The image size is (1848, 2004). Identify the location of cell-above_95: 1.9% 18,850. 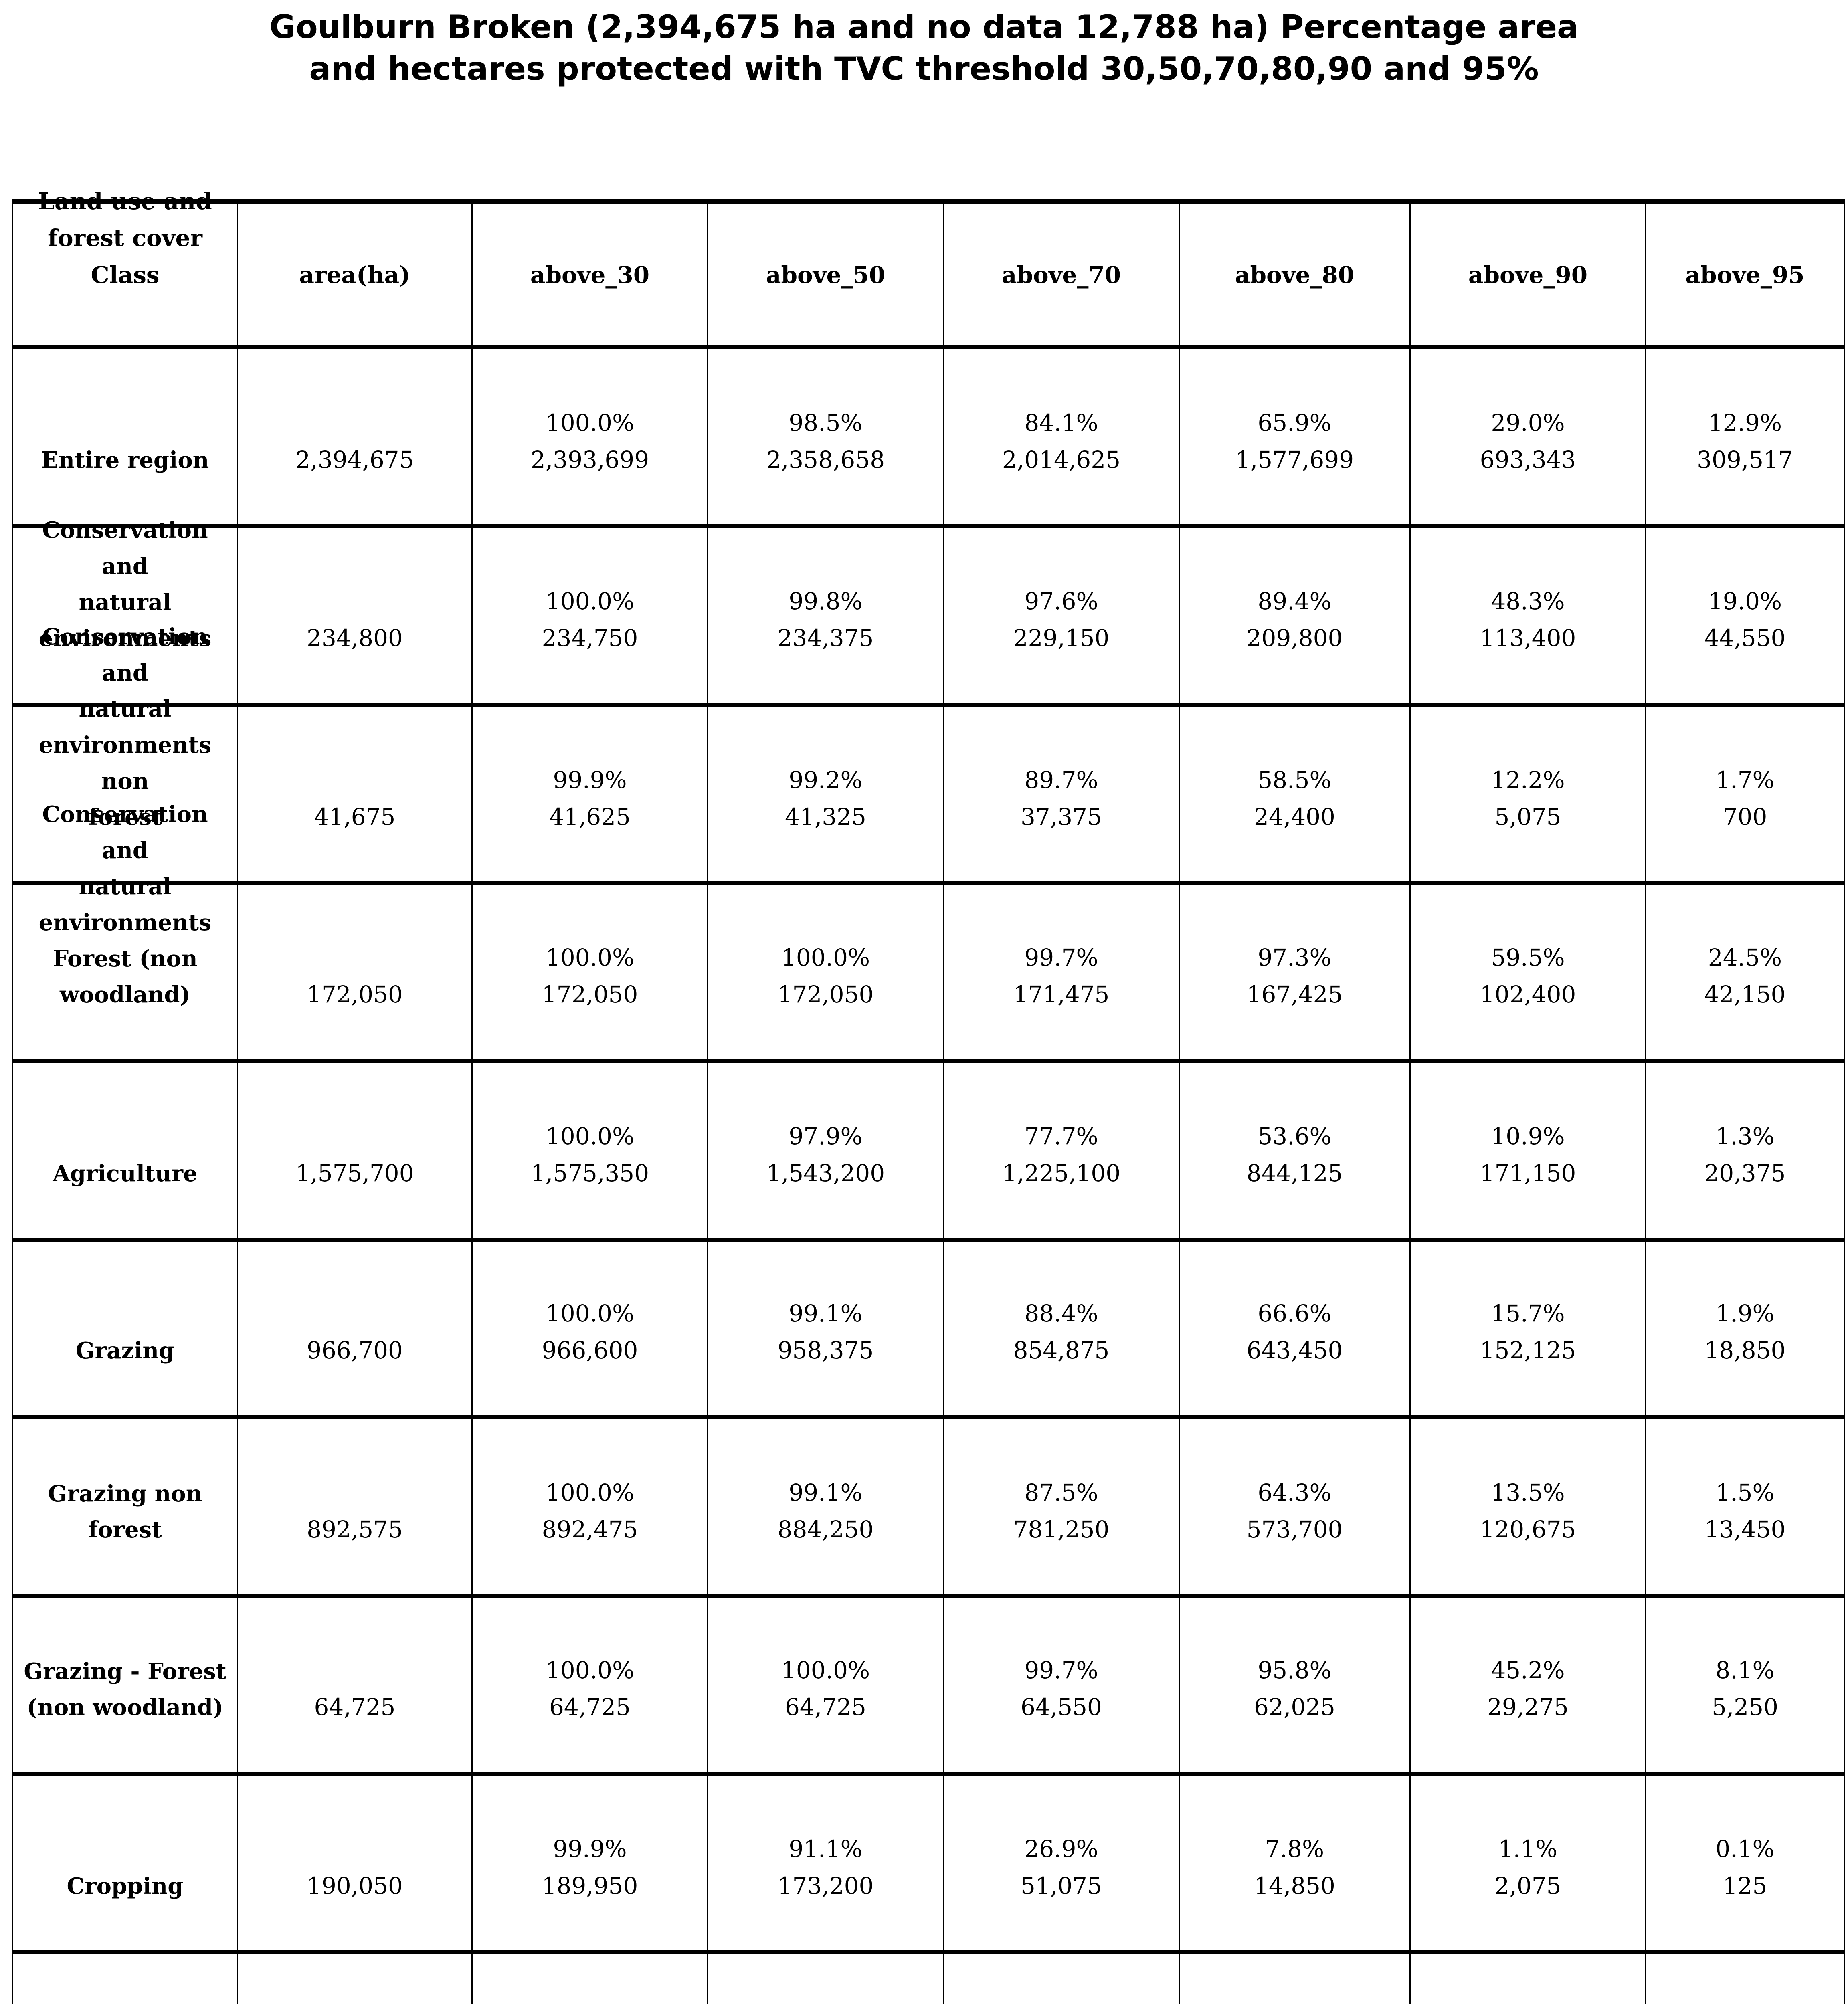
(1745, 1328).